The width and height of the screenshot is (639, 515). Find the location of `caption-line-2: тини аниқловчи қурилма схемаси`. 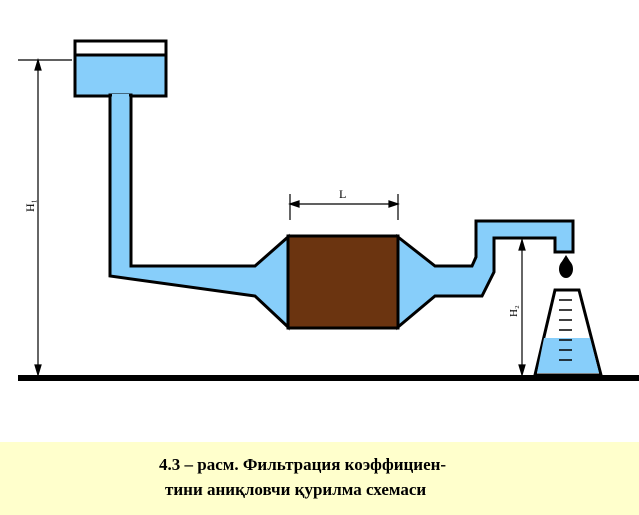

caption-line-2: тини аниқловчи қурилма схемаси is located at coordinates (296, 489).